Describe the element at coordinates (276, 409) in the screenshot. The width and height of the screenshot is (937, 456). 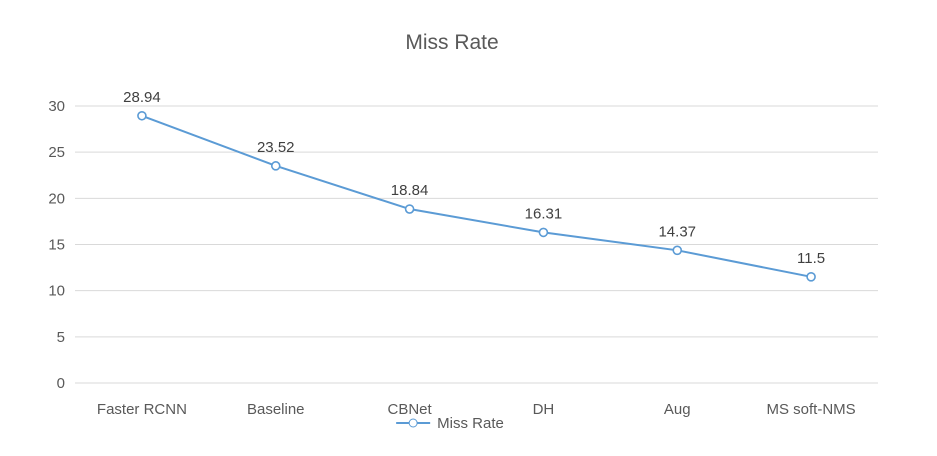
I see `x-category-label: Baseline` at that location.